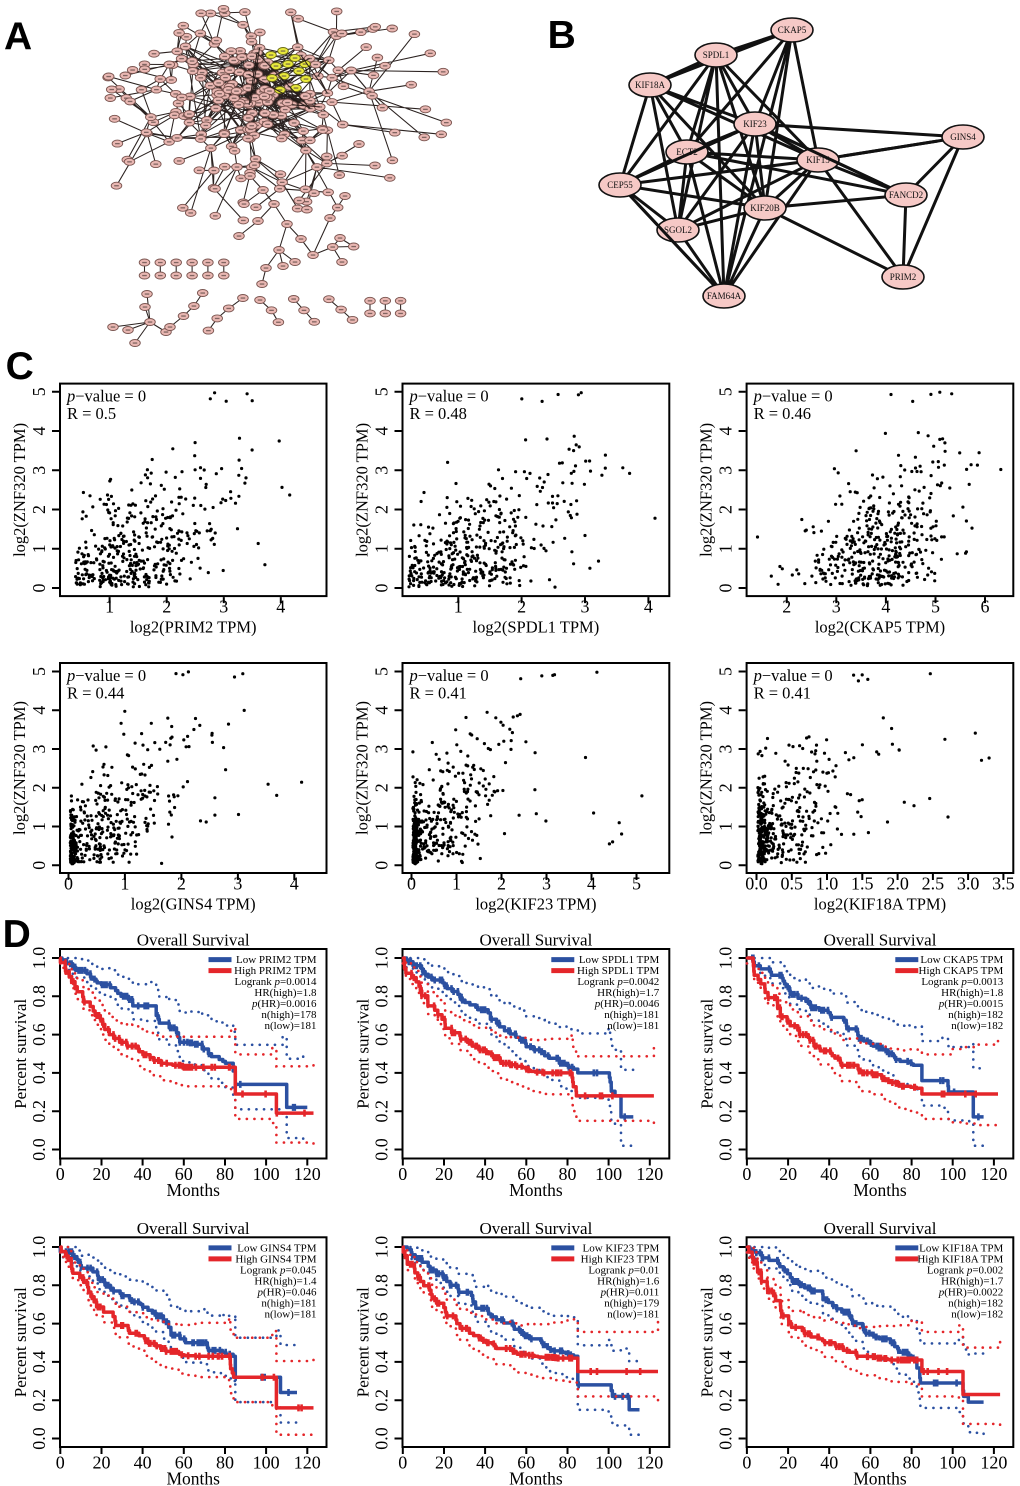  Describe the element at coordinates (968, 884) in the screenshot. I see `svg-text: 3.0` at that location.